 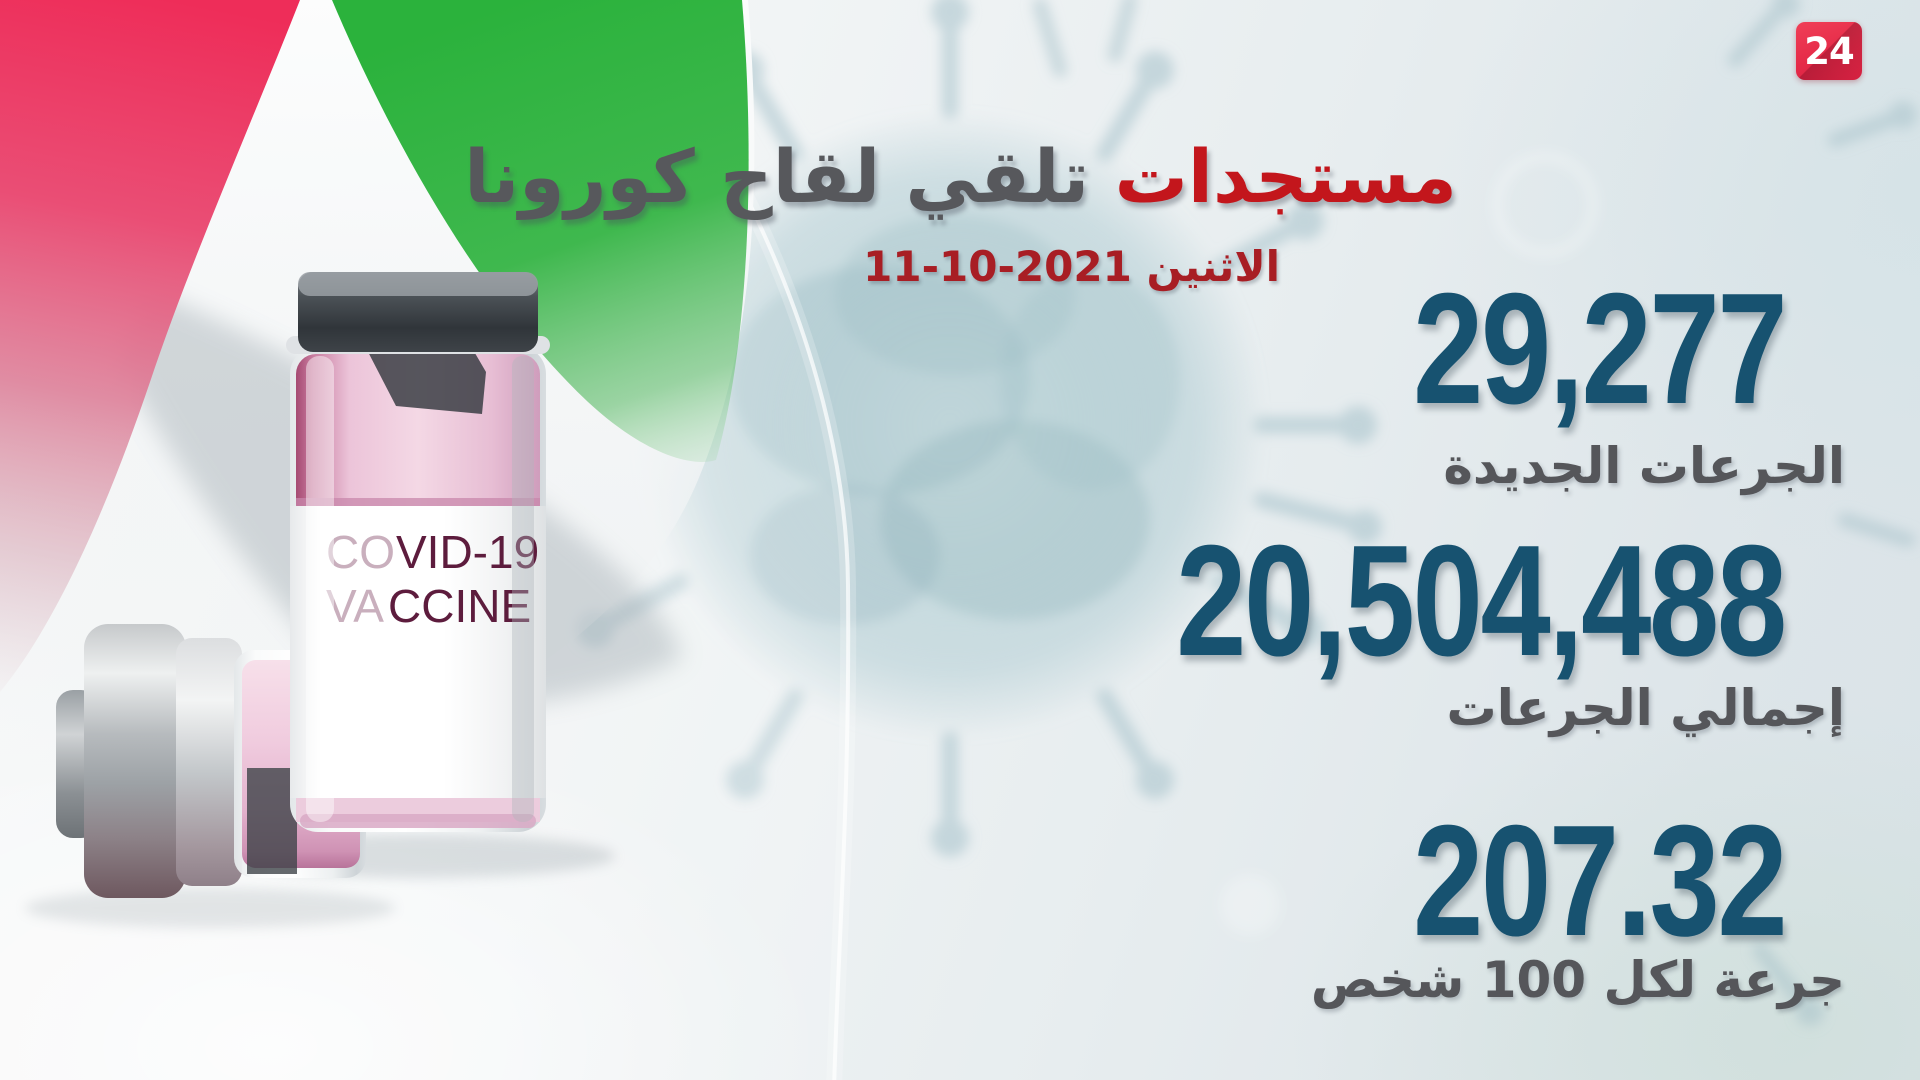 I want to click on vial-label-text-dark1: VID-19, so click(x=467, y=552).